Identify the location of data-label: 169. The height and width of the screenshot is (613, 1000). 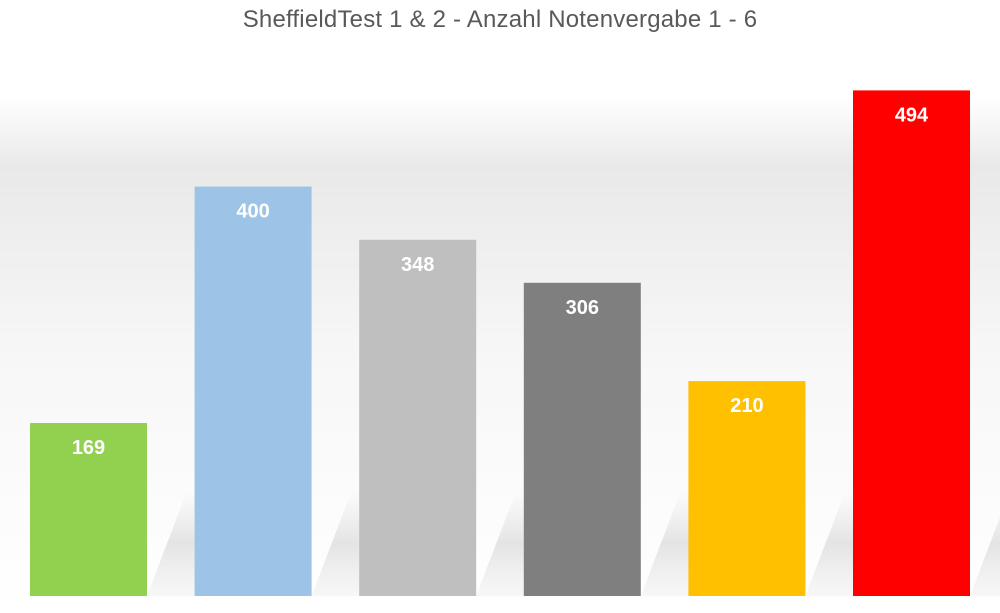
(88, 448).